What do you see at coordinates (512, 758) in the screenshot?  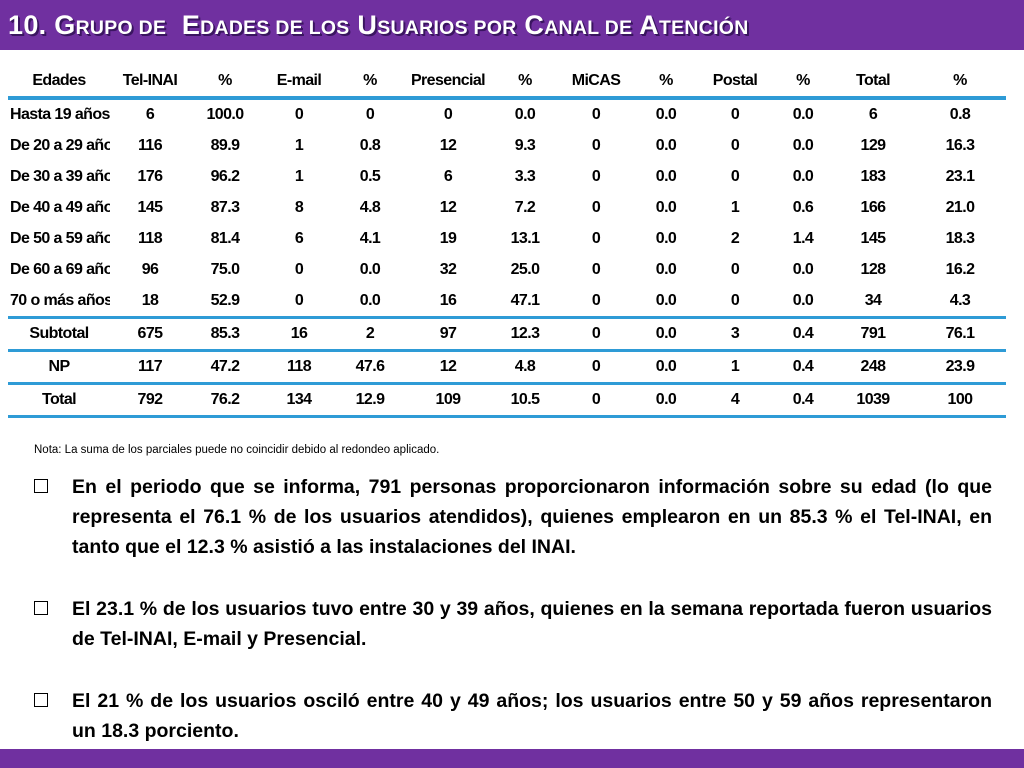 I see `footer-bar` at bounding box center [512, 758].